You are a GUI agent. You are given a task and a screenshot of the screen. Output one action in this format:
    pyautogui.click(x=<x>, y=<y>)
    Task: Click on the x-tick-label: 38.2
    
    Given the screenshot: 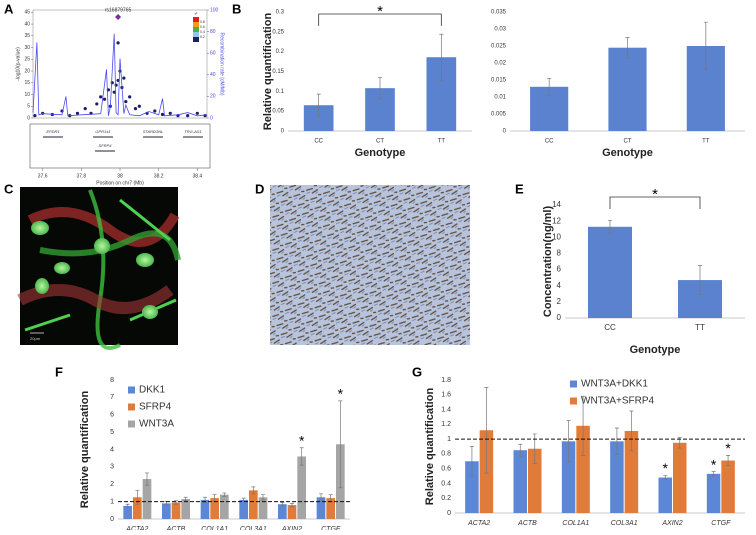 What is the action you would take?
    pyautogui.click(x=159, y=176)
    